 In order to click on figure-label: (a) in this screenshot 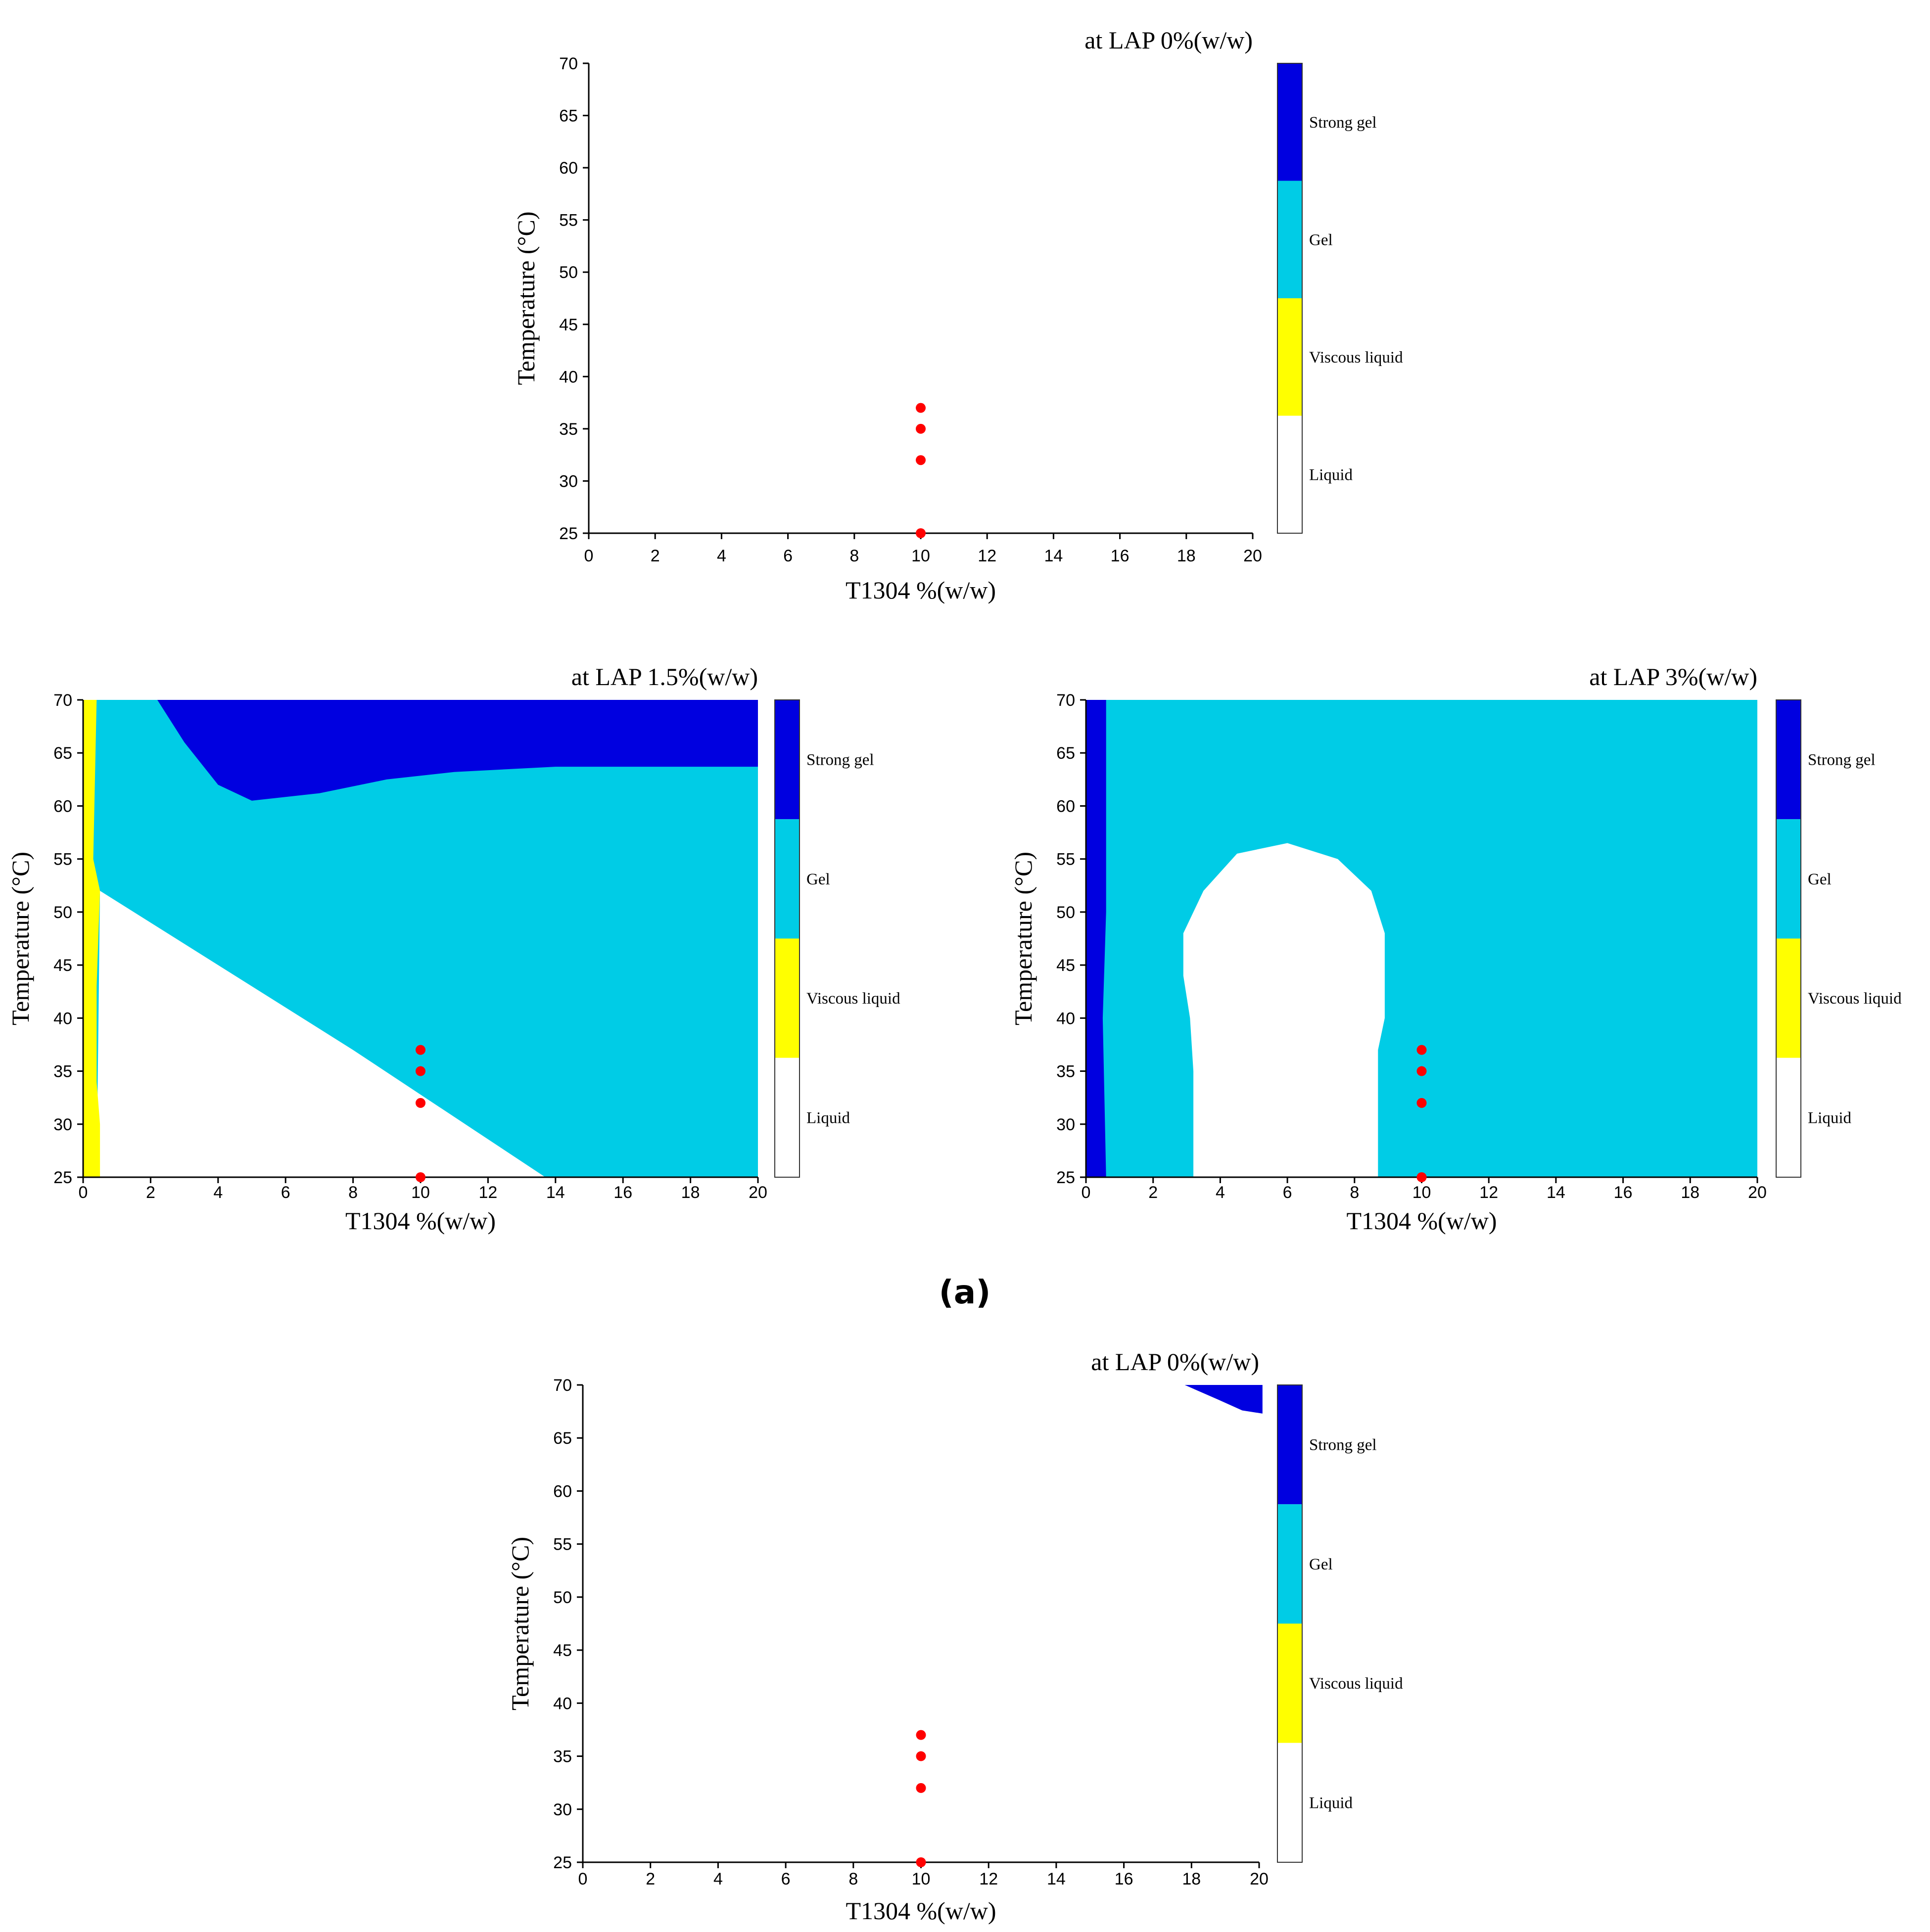, I will do `click(965, 1292)`.